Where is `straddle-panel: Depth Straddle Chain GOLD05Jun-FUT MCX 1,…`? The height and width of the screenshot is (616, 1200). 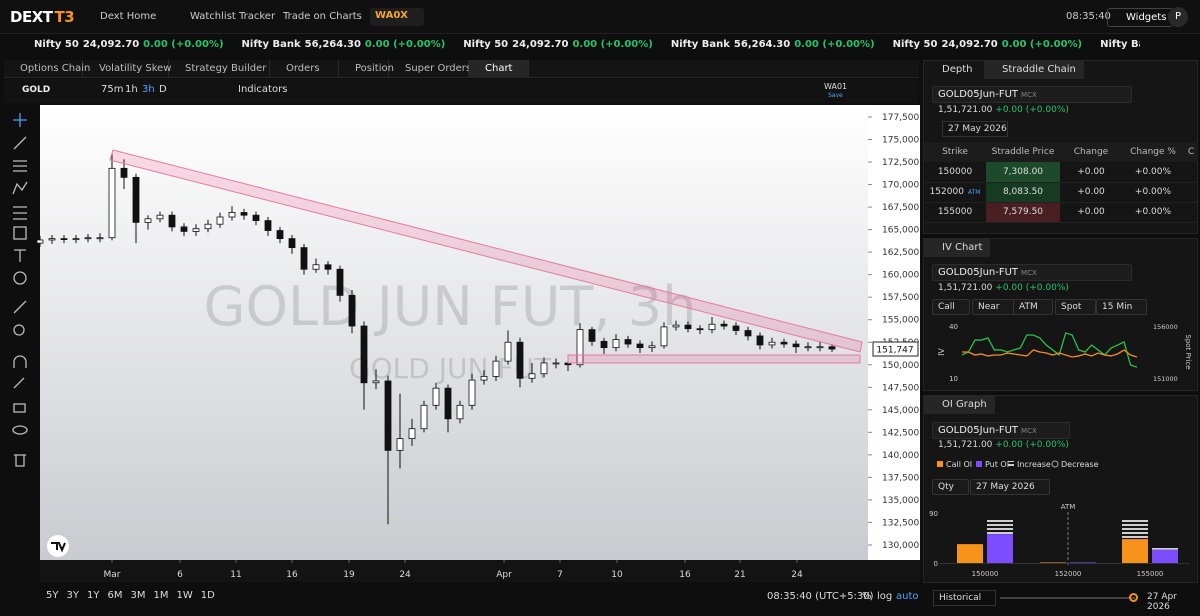 straddle-panel: Depth Straddle Chain GOLD05Jun-FUT MCX 1,… is located at coordinates (1060, 147).